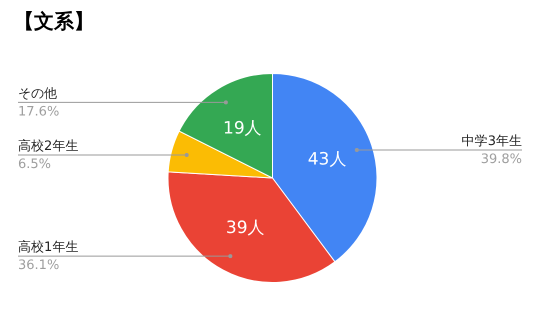 Image resolution: width=545 pixels, height=330 pixels. Describe the element at coordinates (242, 128) in the screenshot. I see `data-label: 19人` at that location.